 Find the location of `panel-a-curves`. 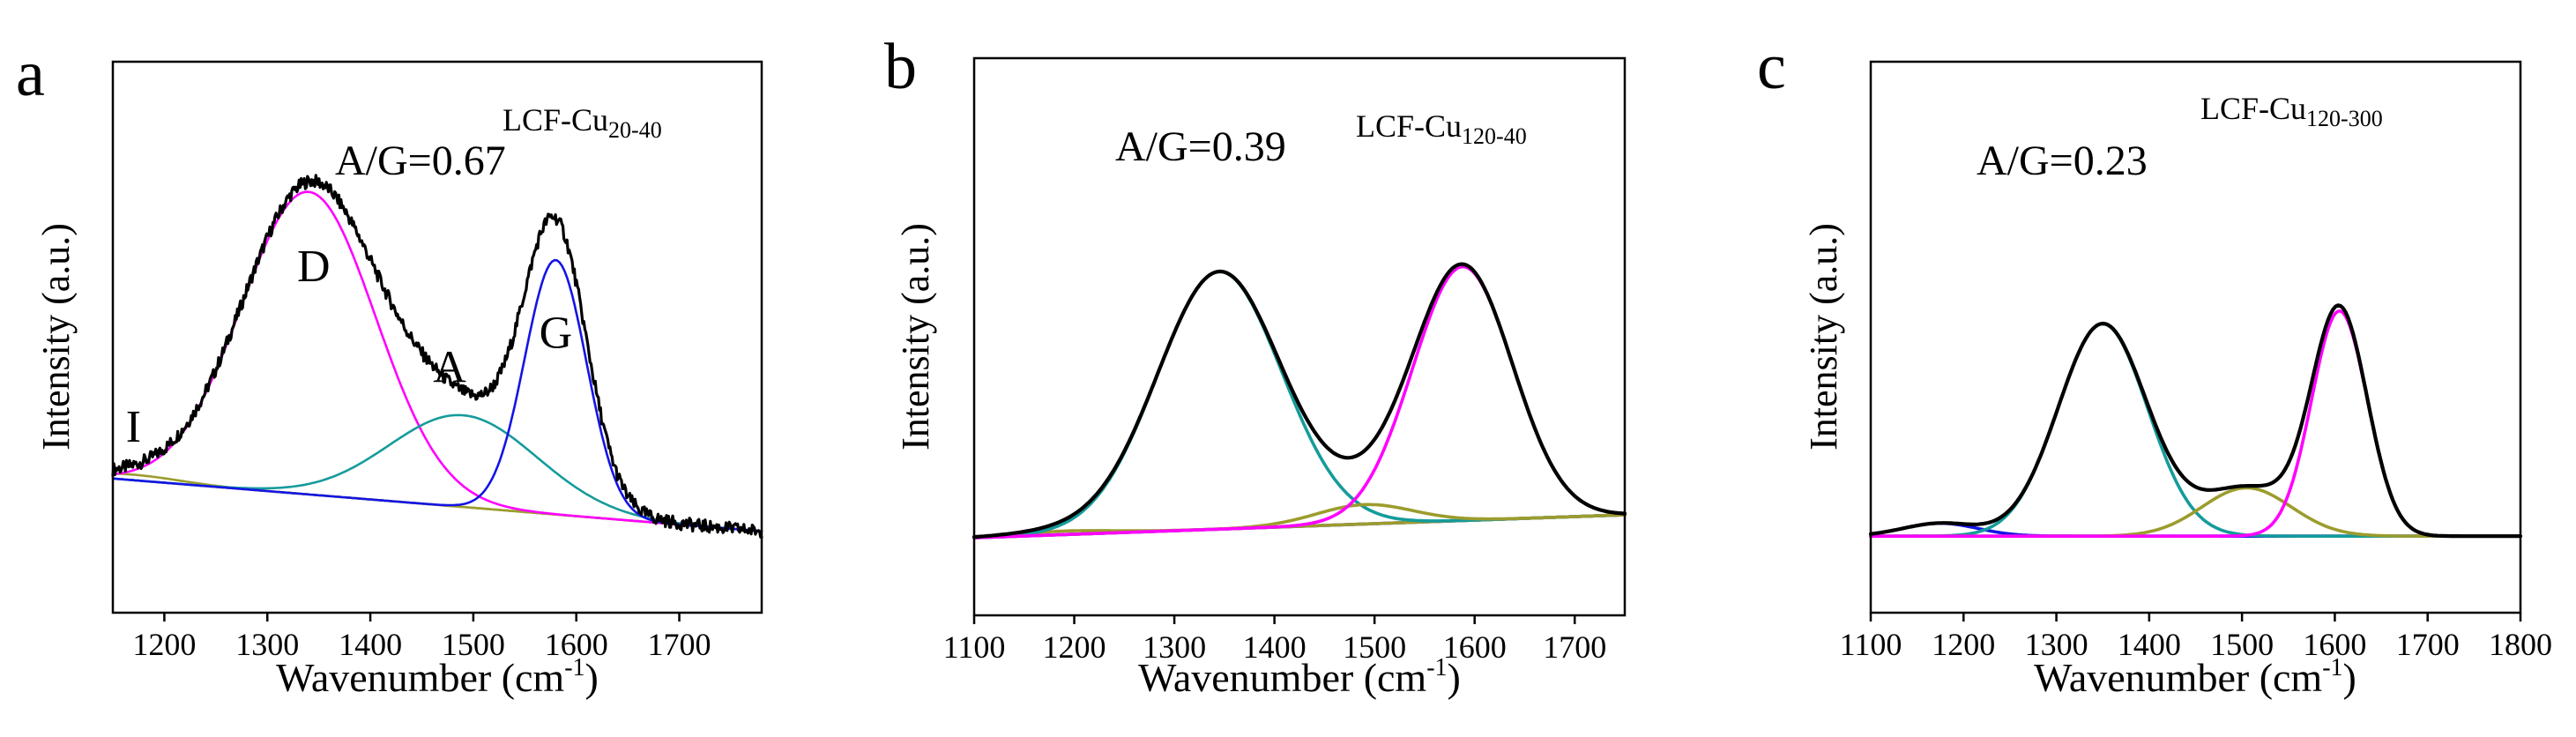

panel-a-curves is located at coordinates (437, 356).